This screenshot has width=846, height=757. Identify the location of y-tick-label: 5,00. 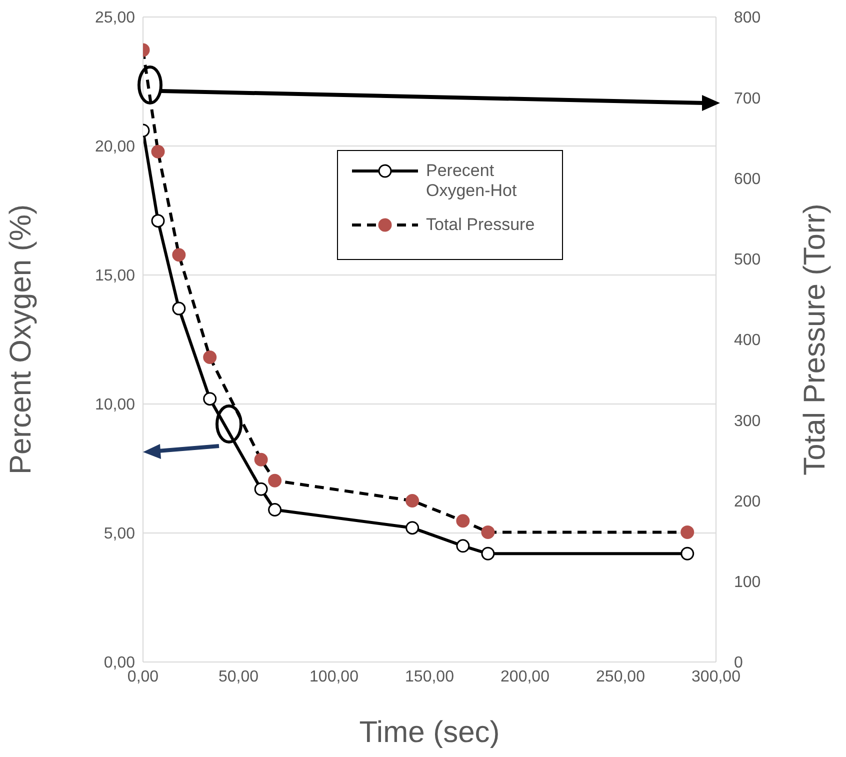
(120, 534).